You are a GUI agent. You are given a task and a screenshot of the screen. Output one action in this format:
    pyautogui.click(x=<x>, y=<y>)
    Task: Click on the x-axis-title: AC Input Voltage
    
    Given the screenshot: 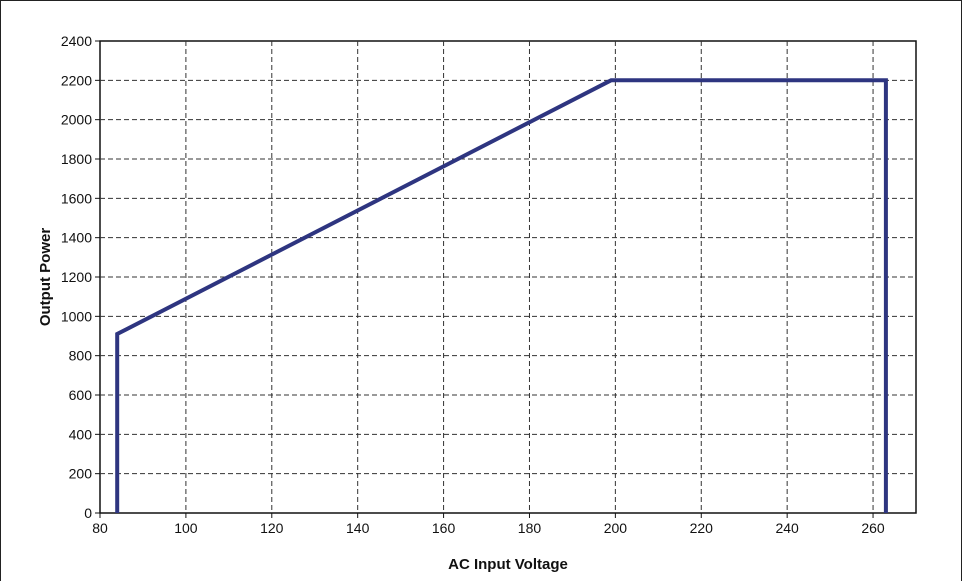 What is the action you would take?
    pyautogui.click(x=508, y=564)
    